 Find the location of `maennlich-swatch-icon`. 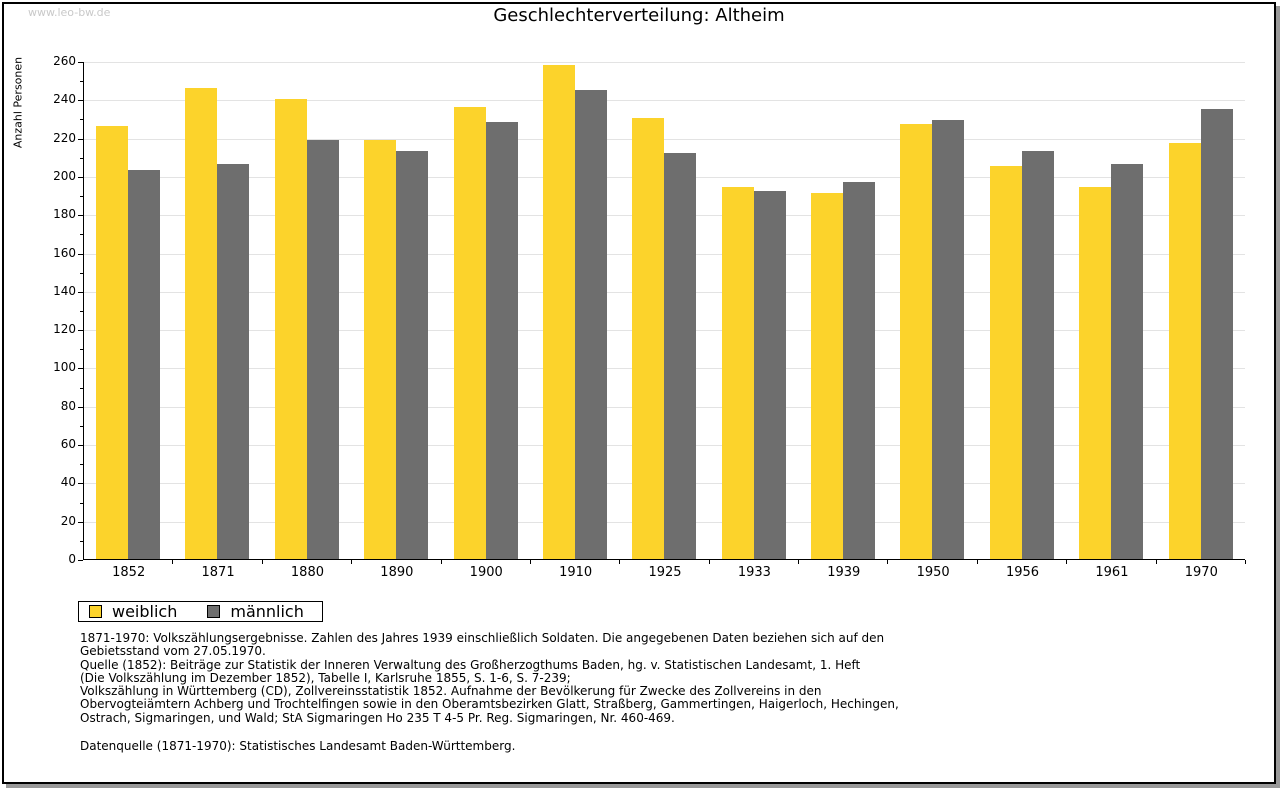

maennlich-swatch-icon is located at coordinates (214, 611).